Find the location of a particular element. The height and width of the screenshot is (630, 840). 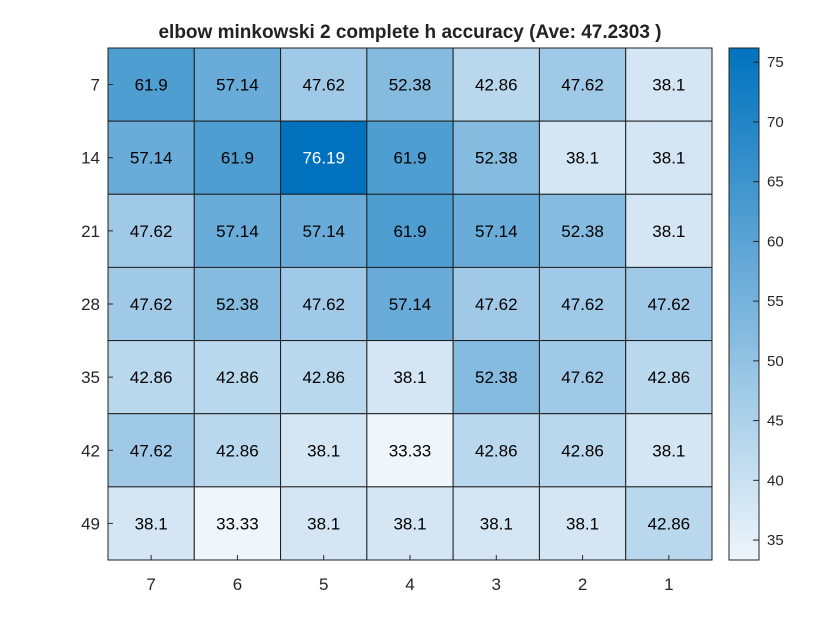

y-tick-label: 14 is located at coordinates (90, 158).